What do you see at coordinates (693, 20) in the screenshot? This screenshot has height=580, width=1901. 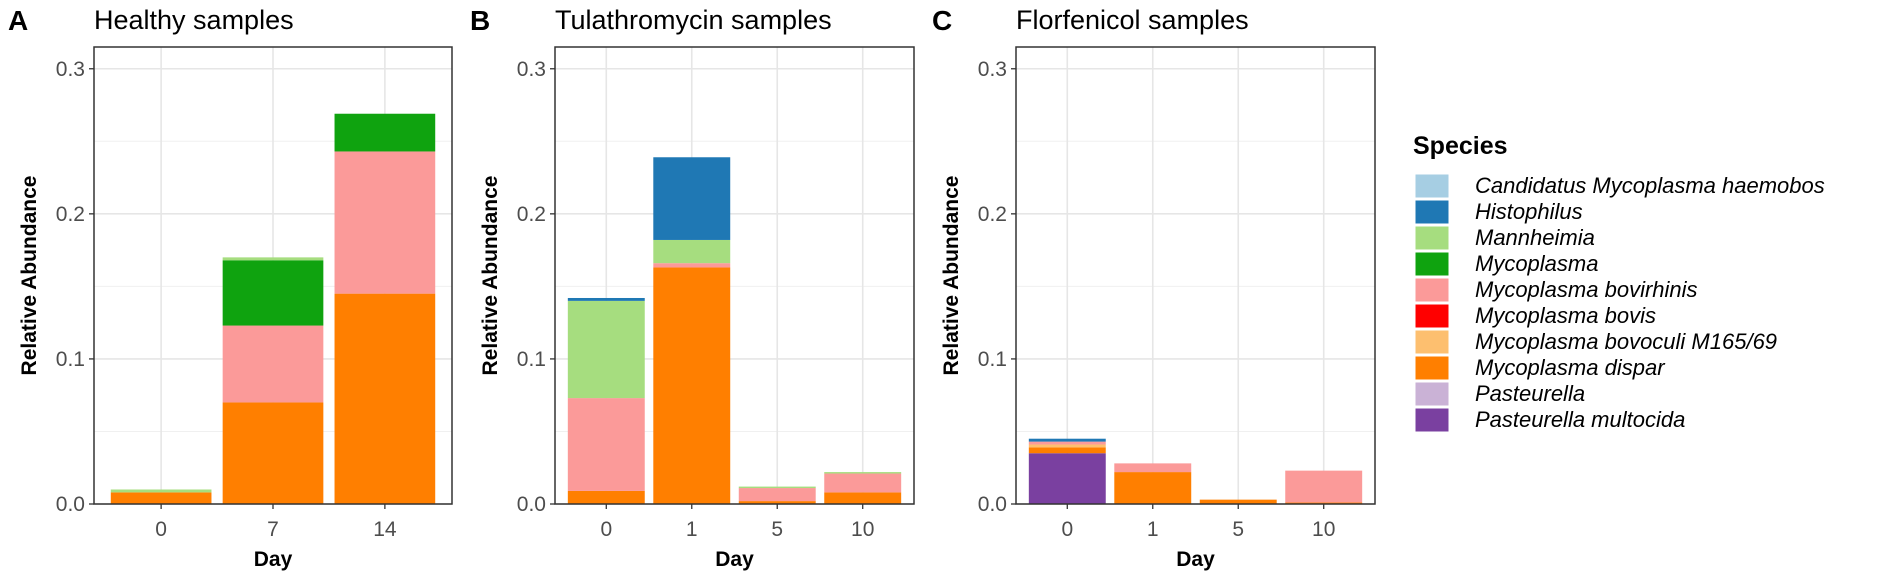 I see `panel-title: Tulathromycin samples` at bounding box center [693, 20].